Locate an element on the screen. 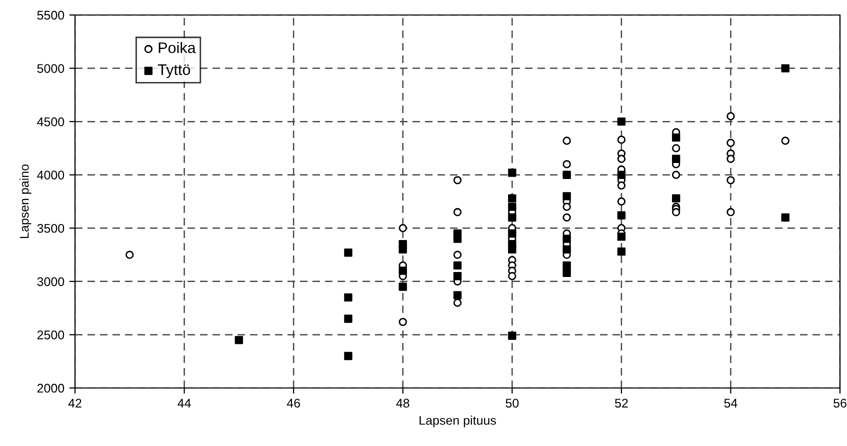  y-tick-label: 2000 is located at coordinates (50, 388).